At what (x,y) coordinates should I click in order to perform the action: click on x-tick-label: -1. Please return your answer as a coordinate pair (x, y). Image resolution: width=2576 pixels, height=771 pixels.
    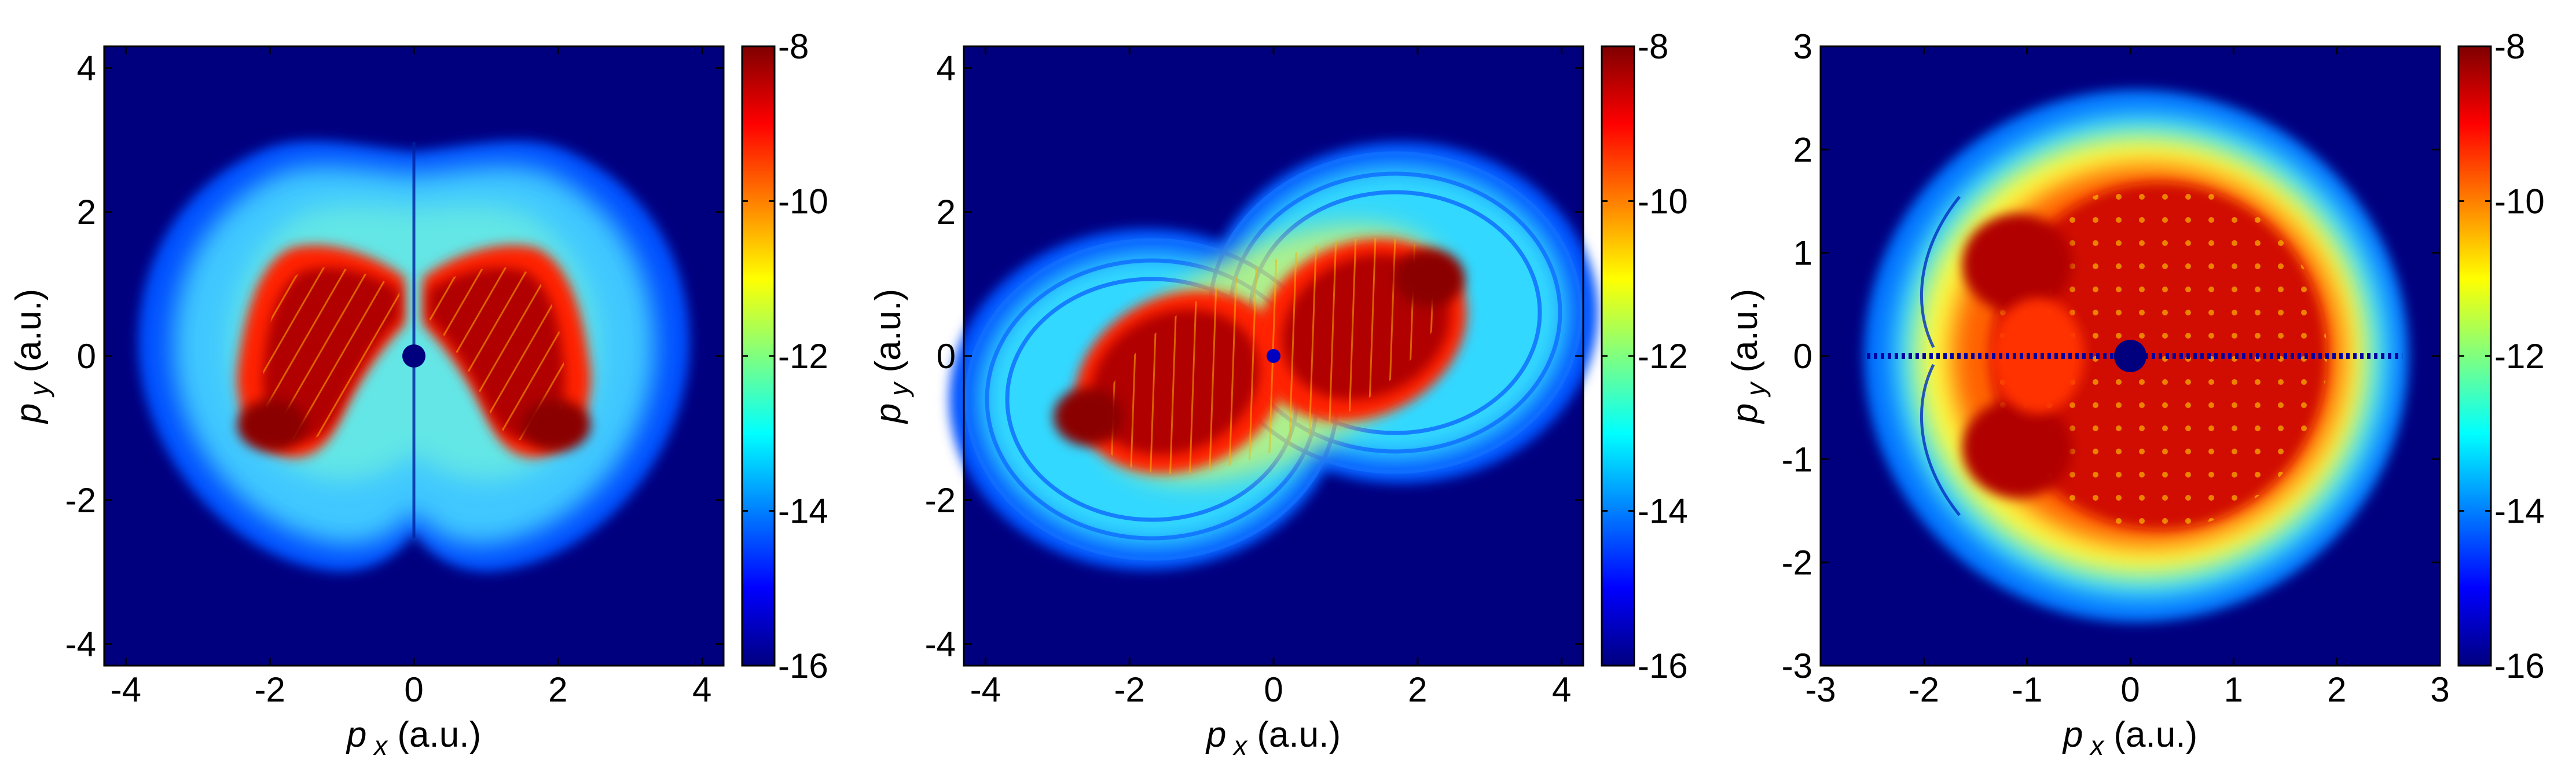
    Looking at the image, I should click on (2027, 689).